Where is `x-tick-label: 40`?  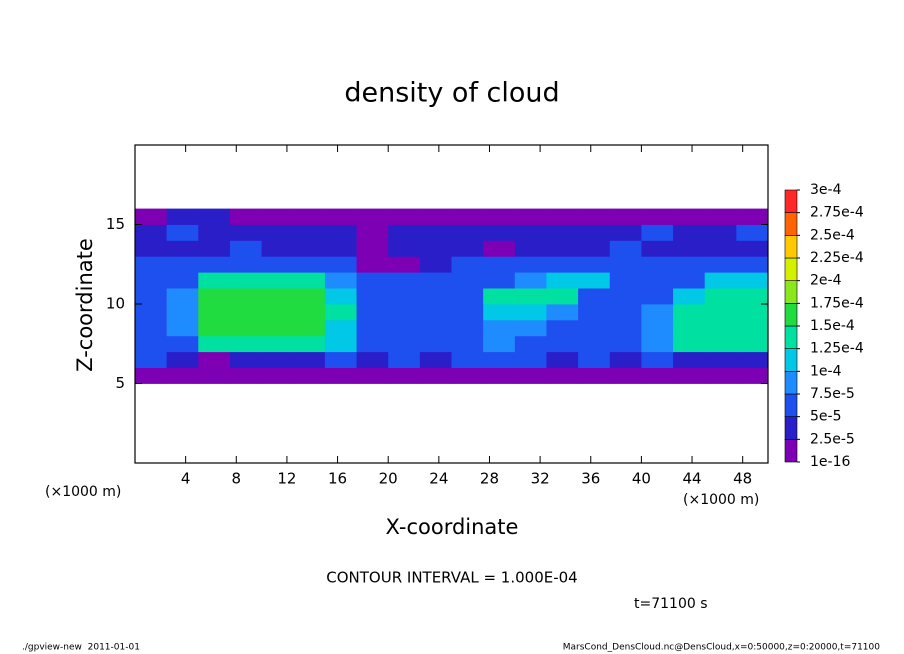 x-tick-label: 40 is located at coordinates (641, 479).